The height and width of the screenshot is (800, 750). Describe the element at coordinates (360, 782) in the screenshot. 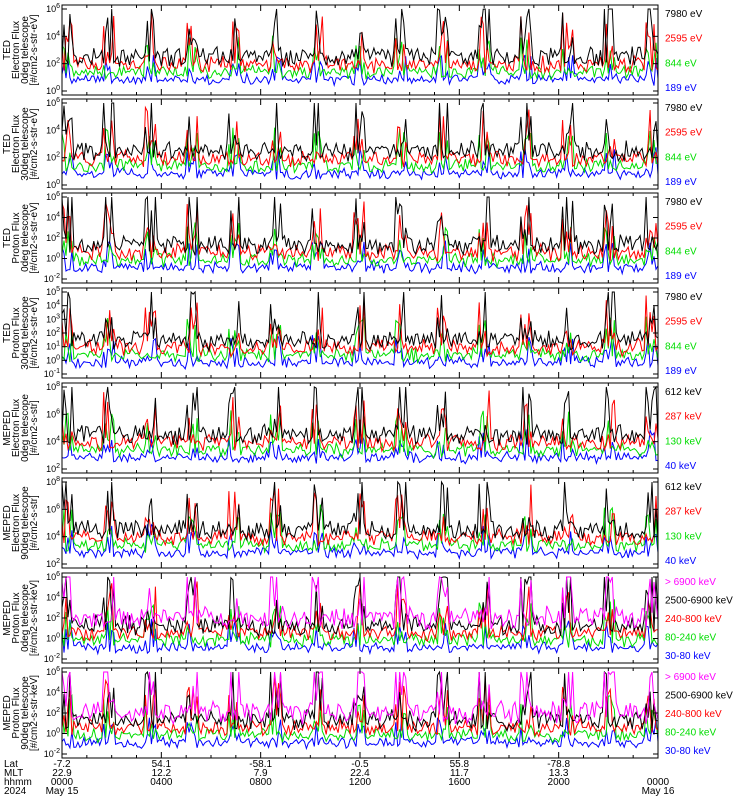

I see `footer-hhmm: 1200` at that location.